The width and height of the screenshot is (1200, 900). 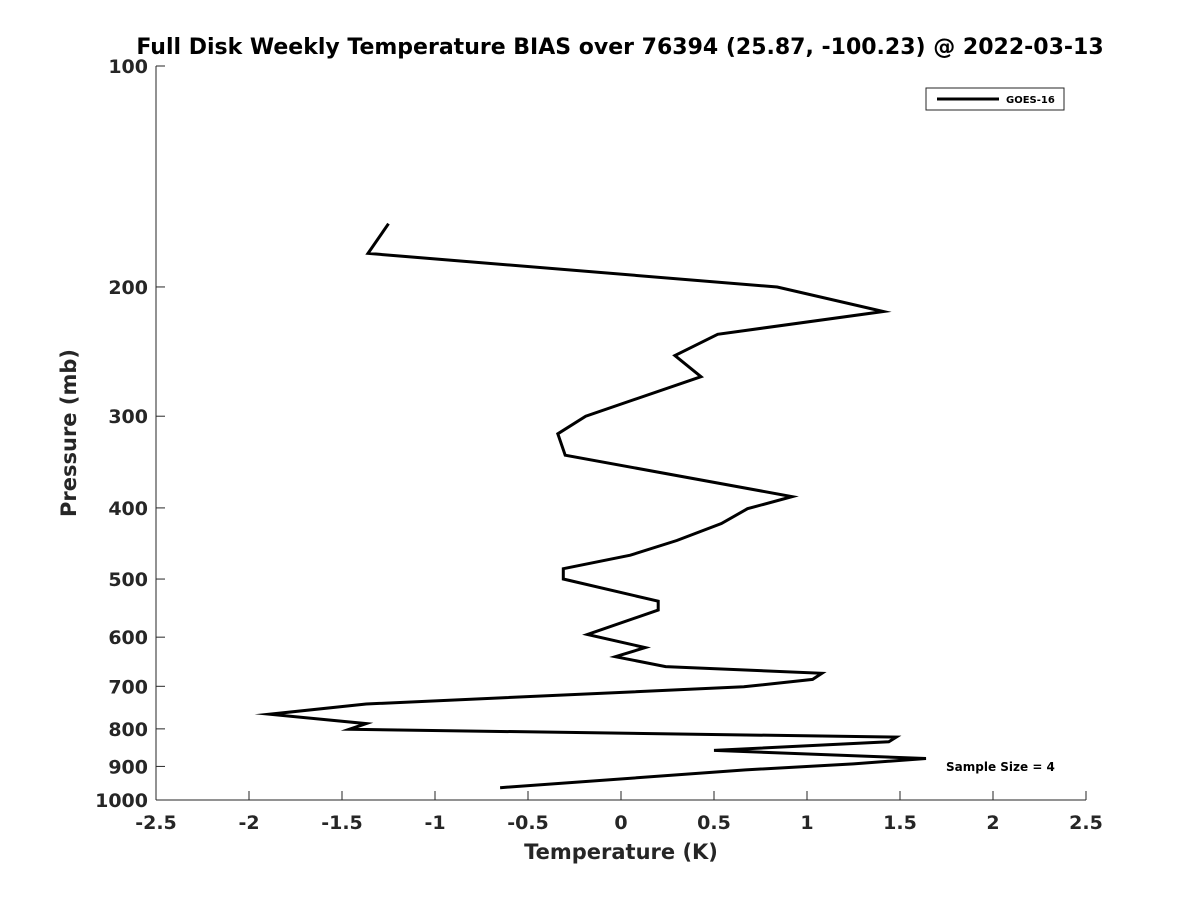 What do you see at coordinates (1030, 100) in the screenshot?
I see `legend-label-goes-16: GOES-16` at bounding box center [1030, 100].